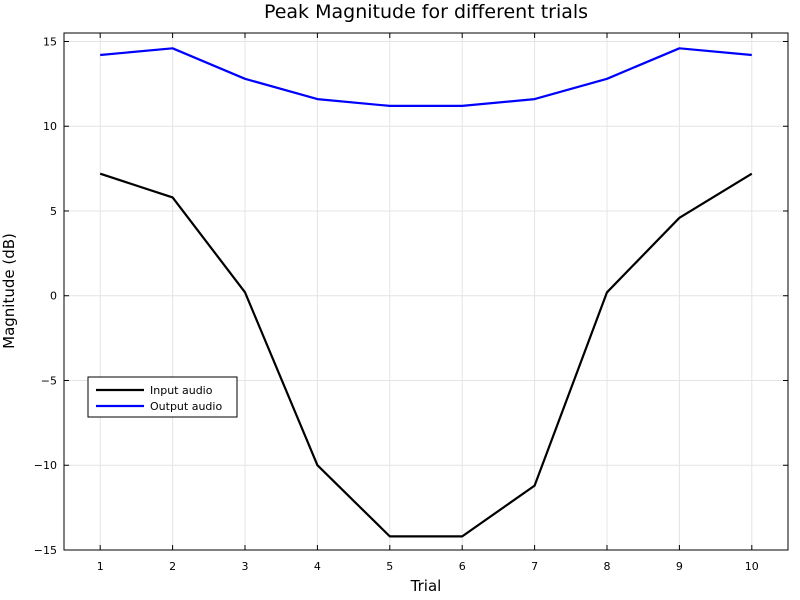 This screenshot has width=800, height=600. What do you see at coordinates (534, 566) in the screenshot?
I see `x-tick-label: 7` at bounding box center [534, 566].